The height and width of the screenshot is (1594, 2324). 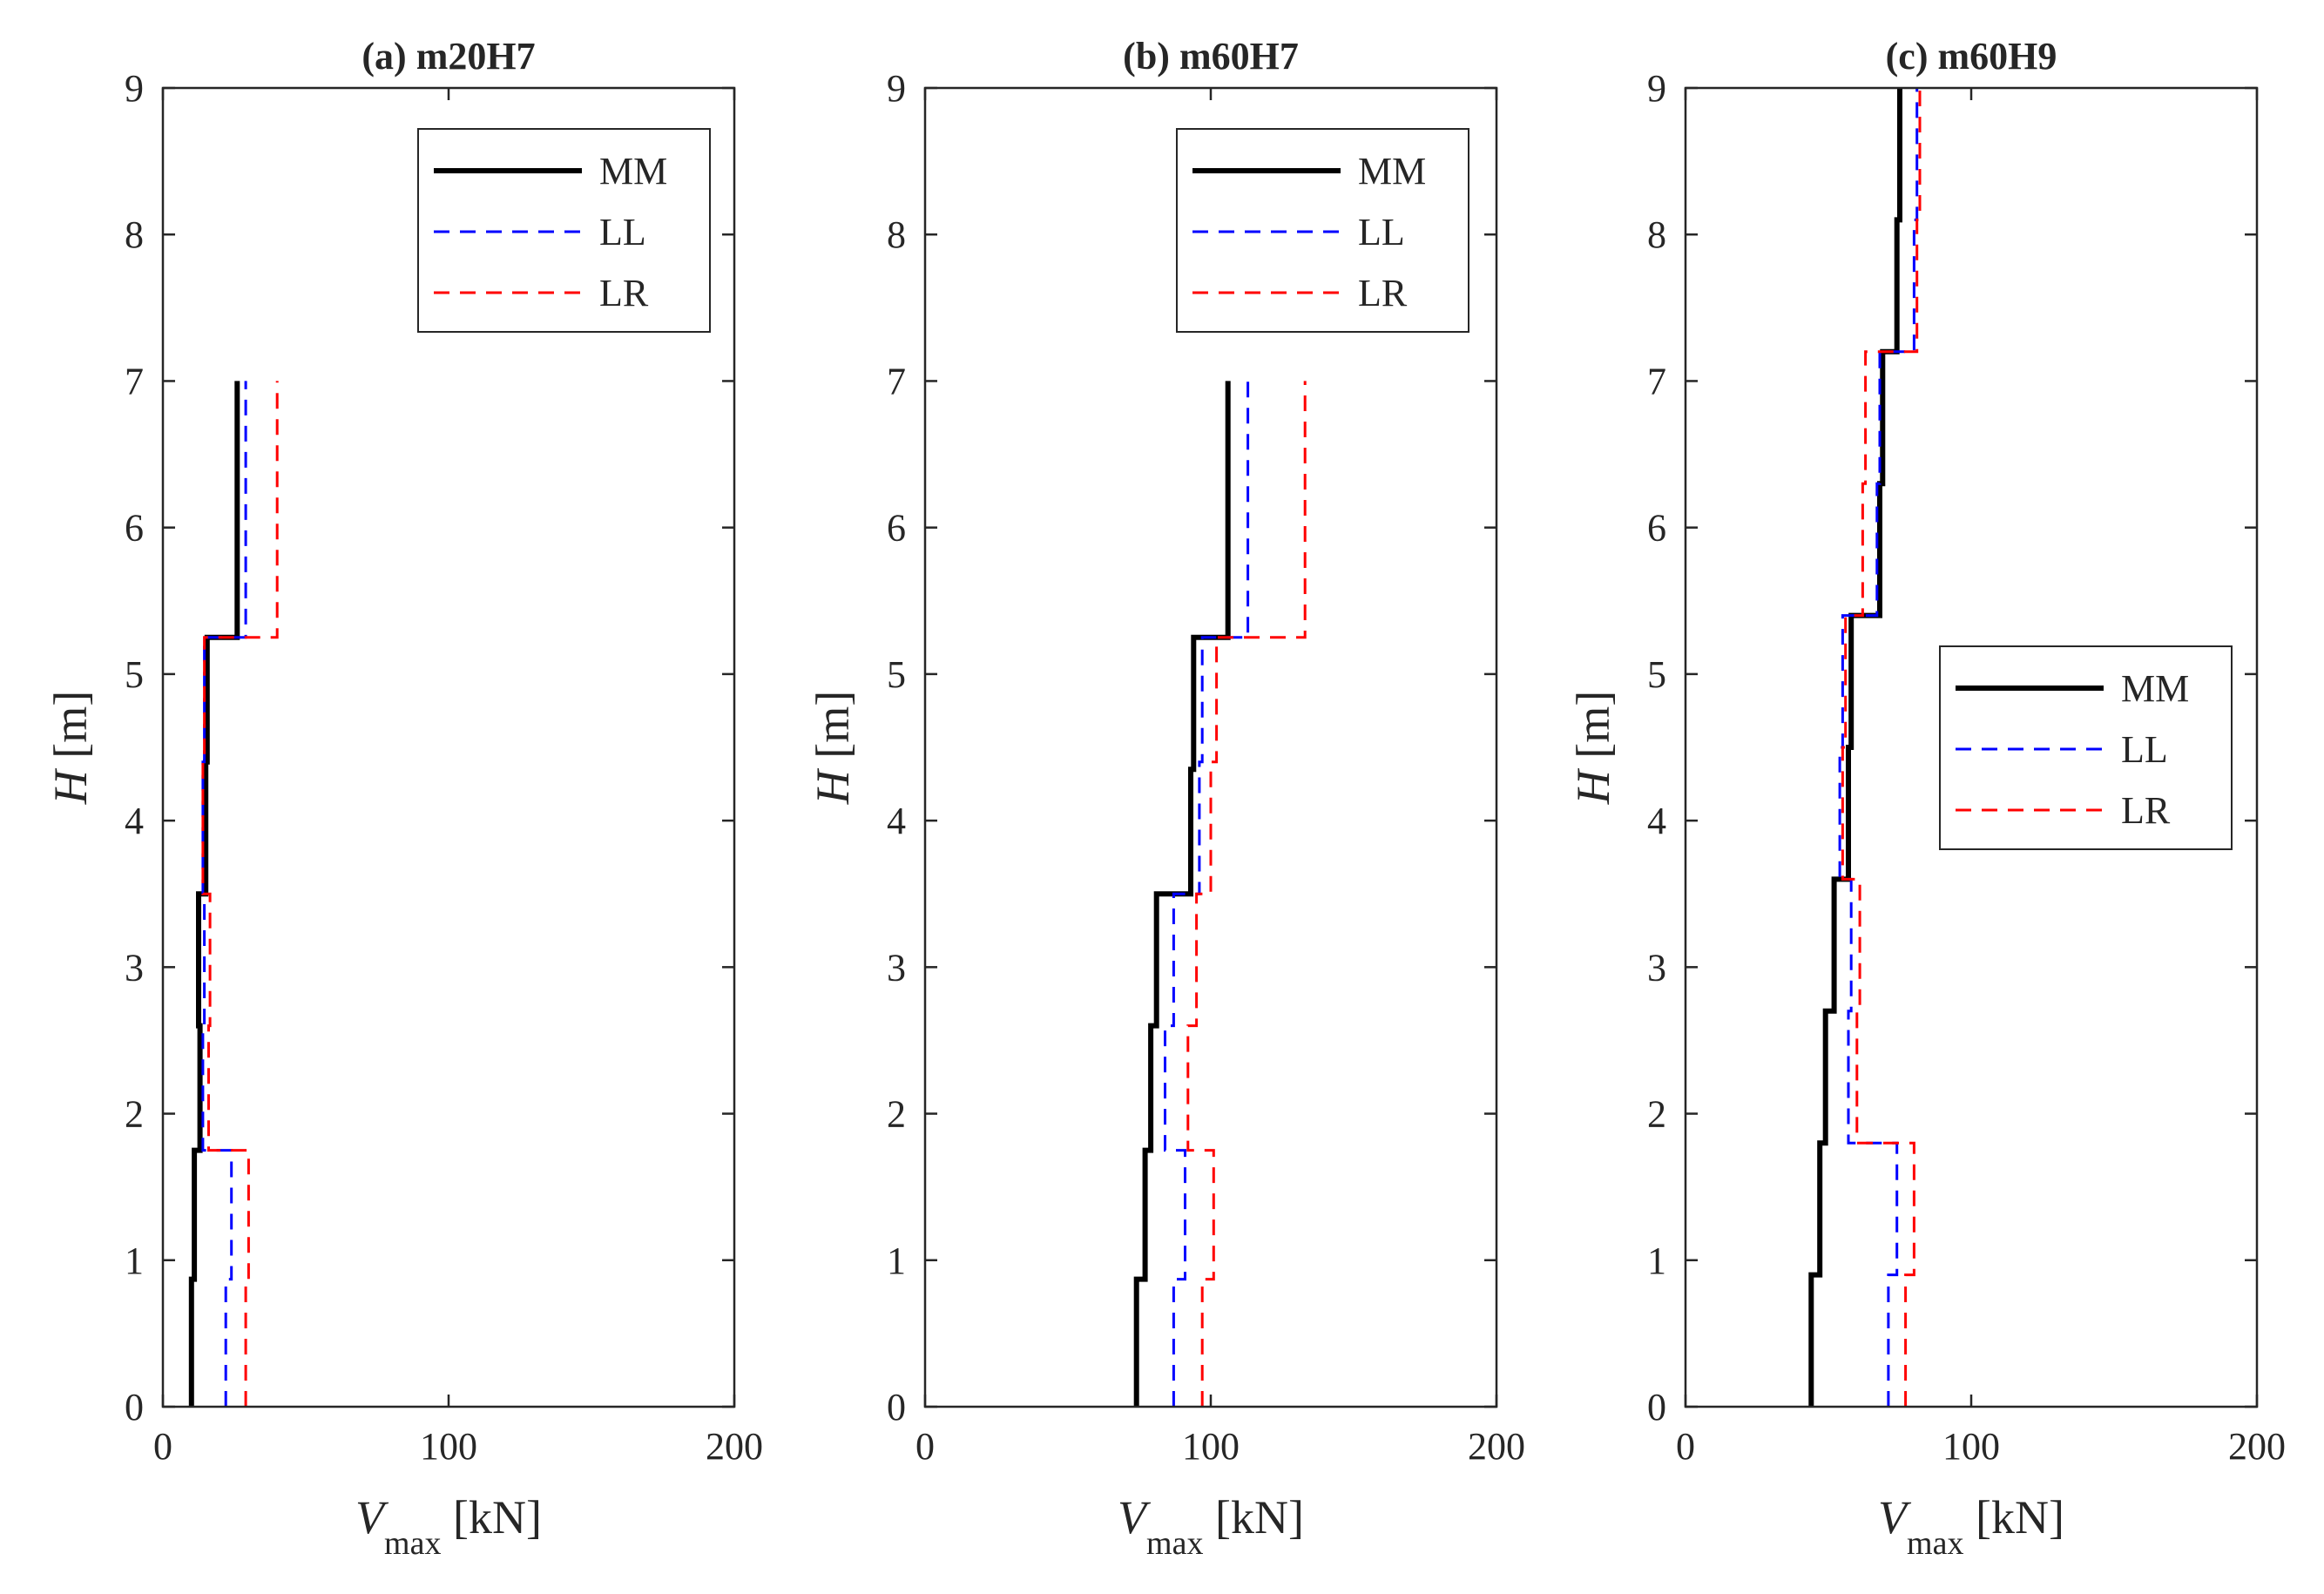 What do you see at coordinates (1971, 56) in the screenshot?
I see `chart-title: (c) m60H9` at bounding box center [1971, 56].